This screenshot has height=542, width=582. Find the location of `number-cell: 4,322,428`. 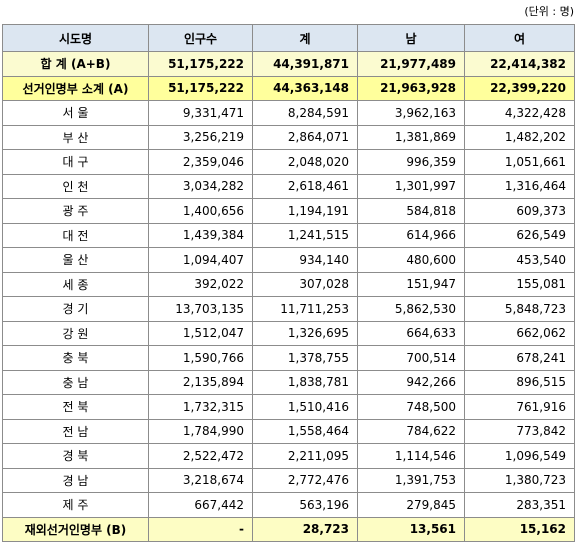

number-cell: 4,322,428 is located at coordinates (519, 113).